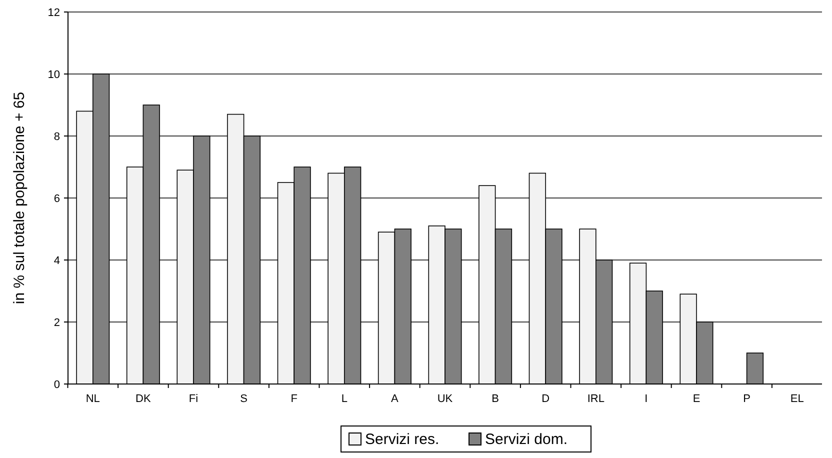 This screenshot has height=458, width=832. I want to click on x-tick-label: F, so click(294, 399).